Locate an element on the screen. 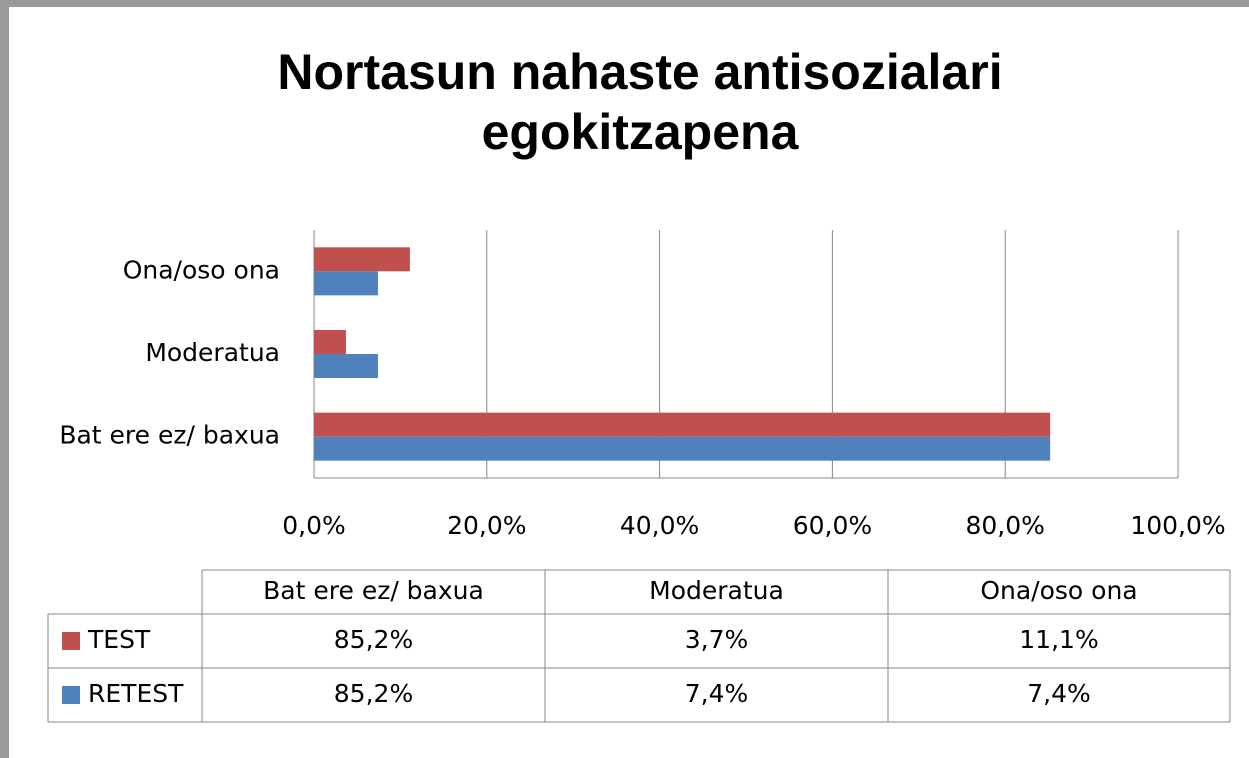  table-cell: 11,1% is located at coordinates (1058, 639).